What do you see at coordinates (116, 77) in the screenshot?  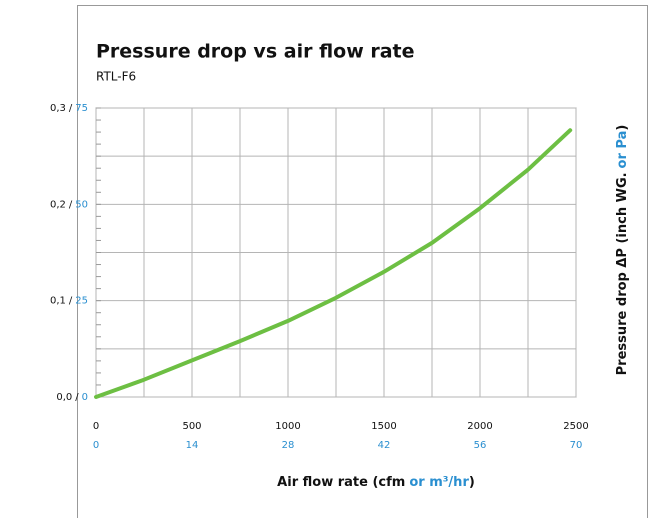 I see `chart-subtitle: RTL-F6` at bounding box center [116, 77].